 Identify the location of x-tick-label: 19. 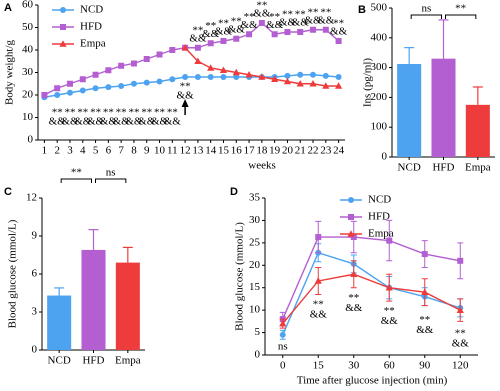
(275, 151).